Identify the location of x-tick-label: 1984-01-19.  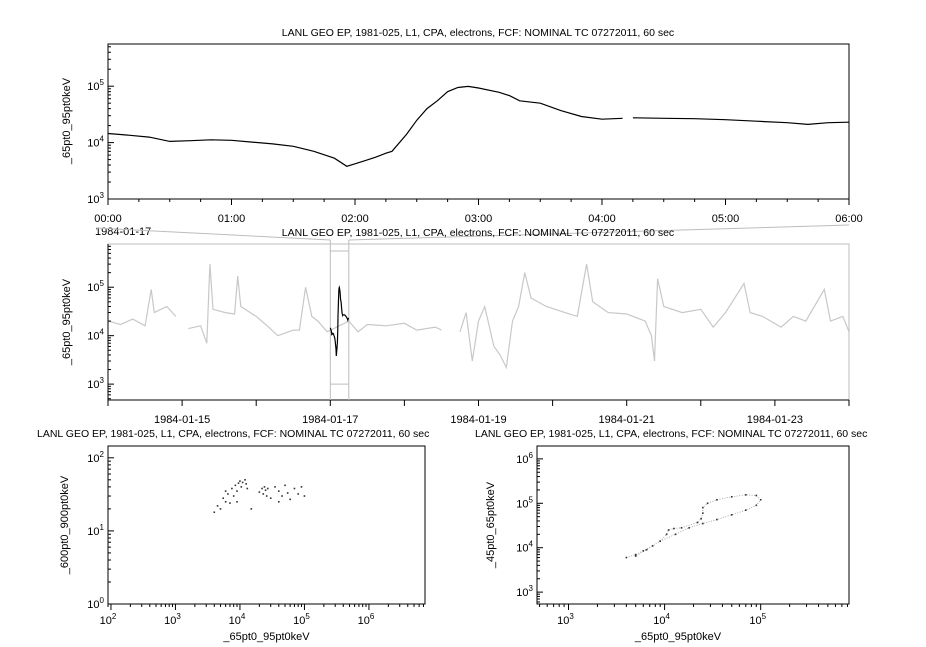
(478, 420).